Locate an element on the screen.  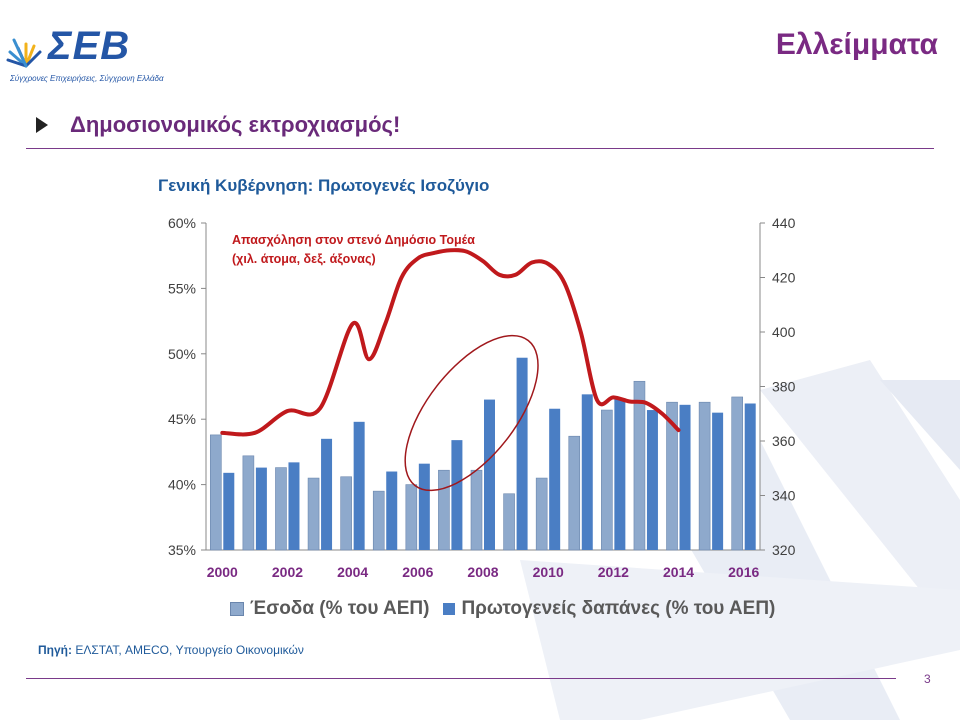
slide-title: Ελλείμματα is located at coordinates (856, 44).